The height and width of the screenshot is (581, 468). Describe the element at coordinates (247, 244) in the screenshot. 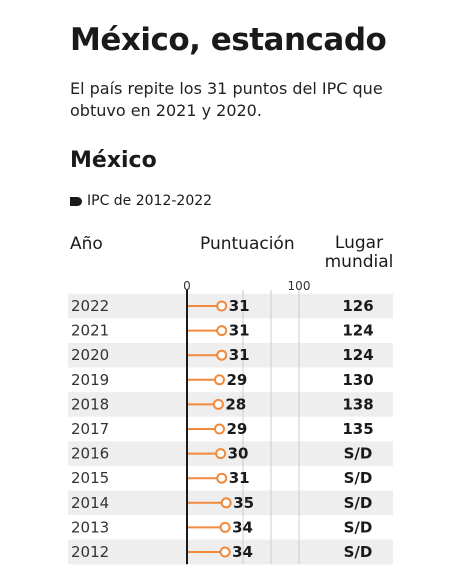

I see `column-header-score: Puntuación` at that location.